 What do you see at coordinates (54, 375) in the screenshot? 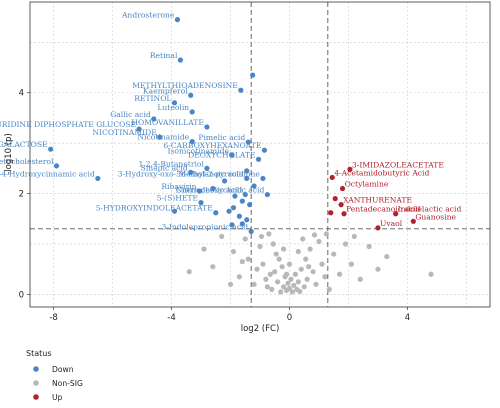
I see `legend: Status Down Non-SIG Up` at bounding box center [54, 375].